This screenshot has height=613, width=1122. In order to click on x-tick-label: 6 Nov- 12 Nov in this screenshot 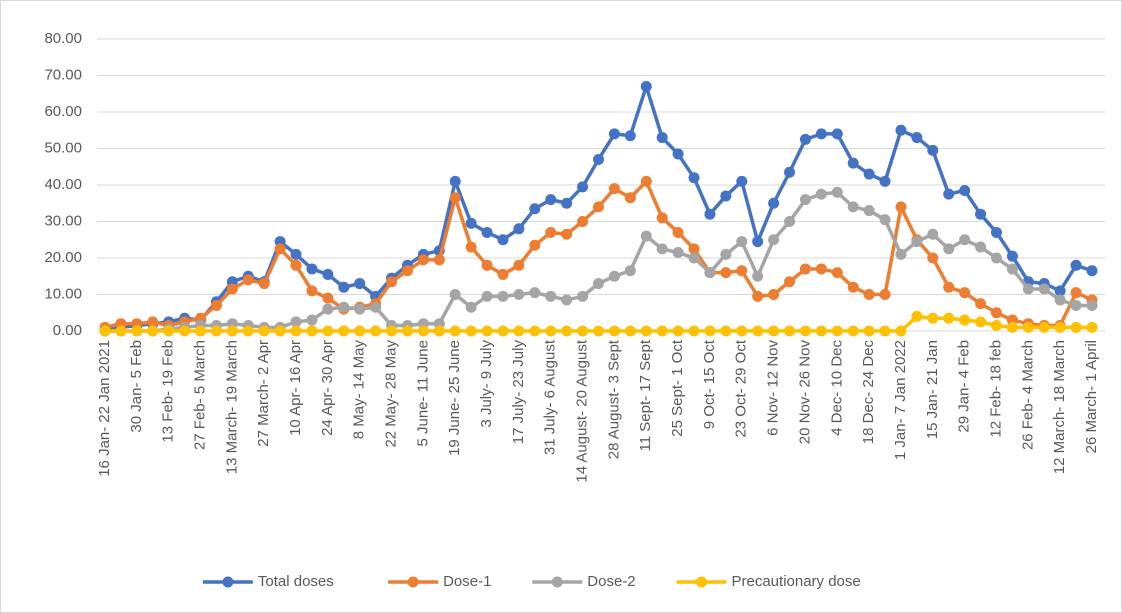, I will do `click(773, 388)`.